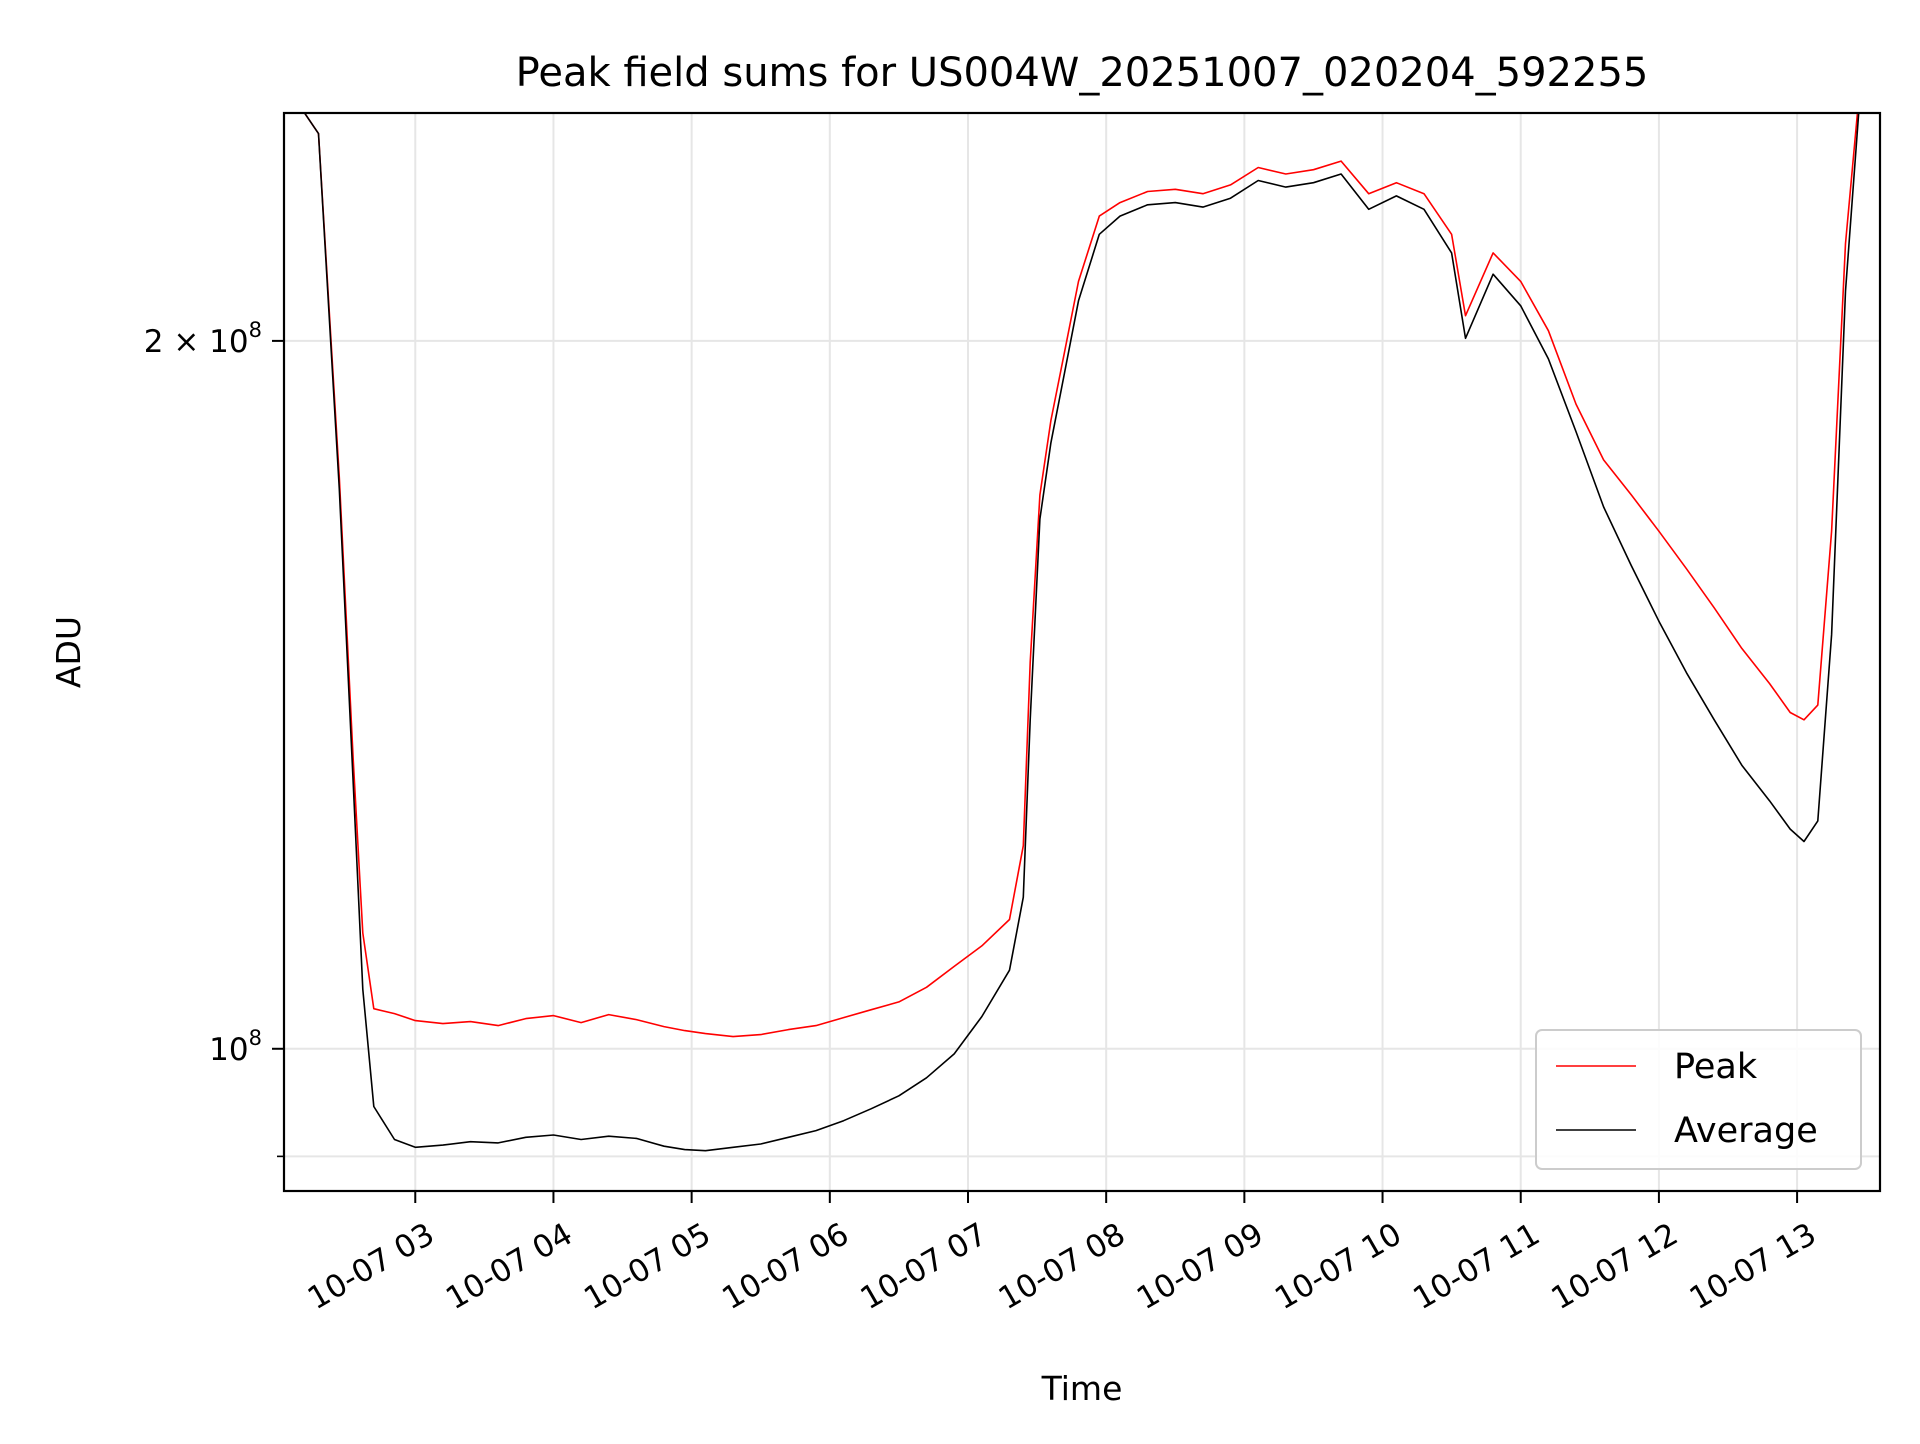 The height and width of the screenshot is (1444, 1920). I want to click on x-axis-label: Time, so click(1082, 1388).